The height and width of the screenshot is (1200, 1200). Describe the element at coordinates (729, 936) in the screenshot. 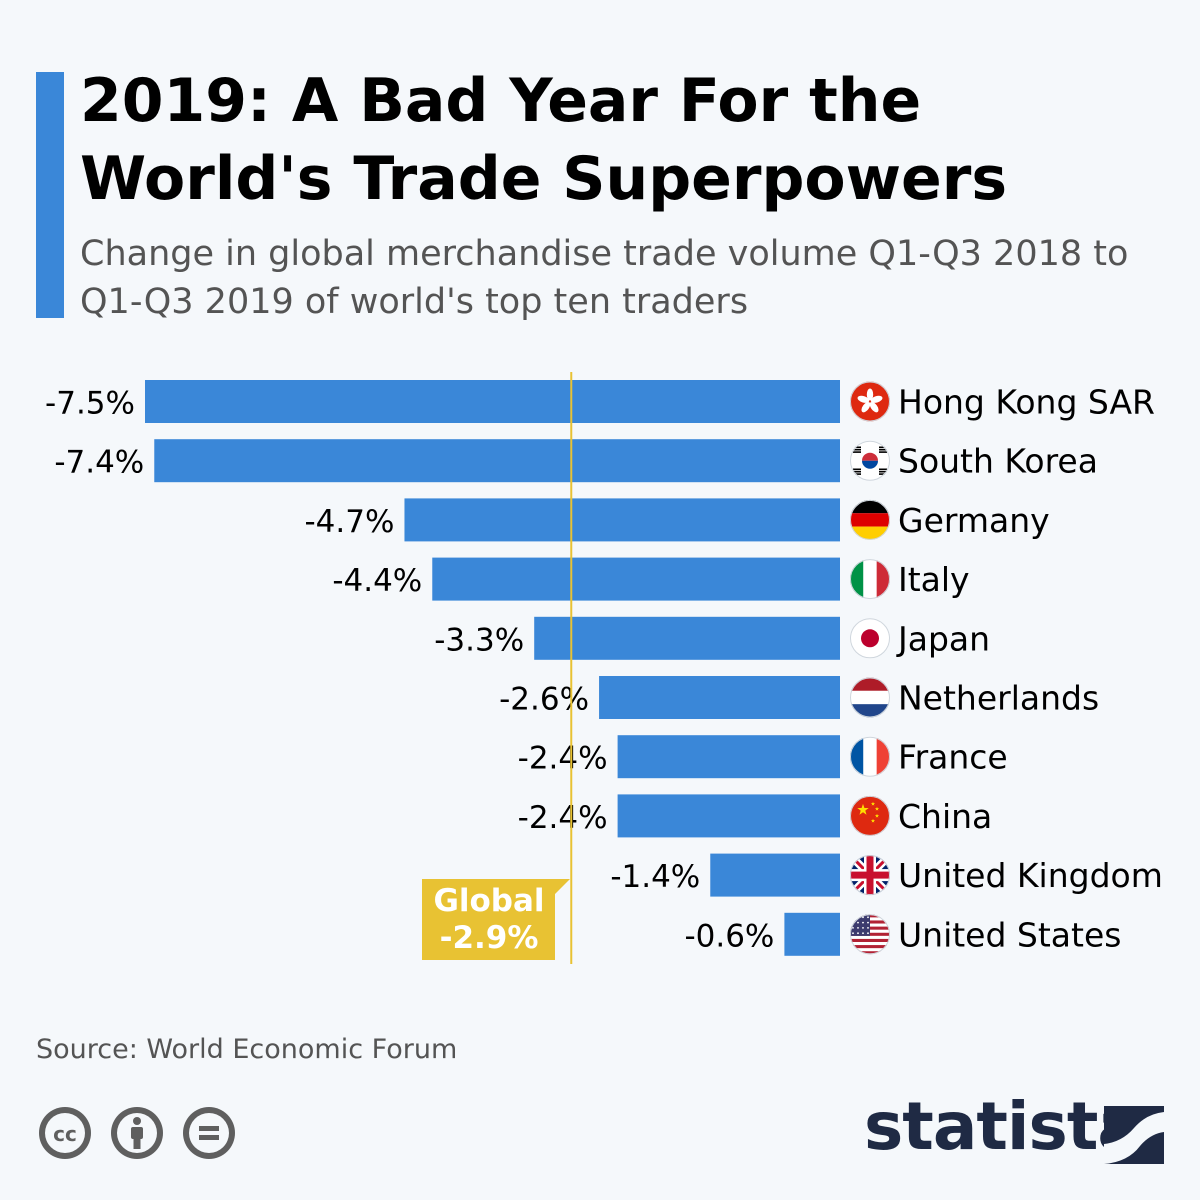

I see `data-label: -0.6%` at that location.